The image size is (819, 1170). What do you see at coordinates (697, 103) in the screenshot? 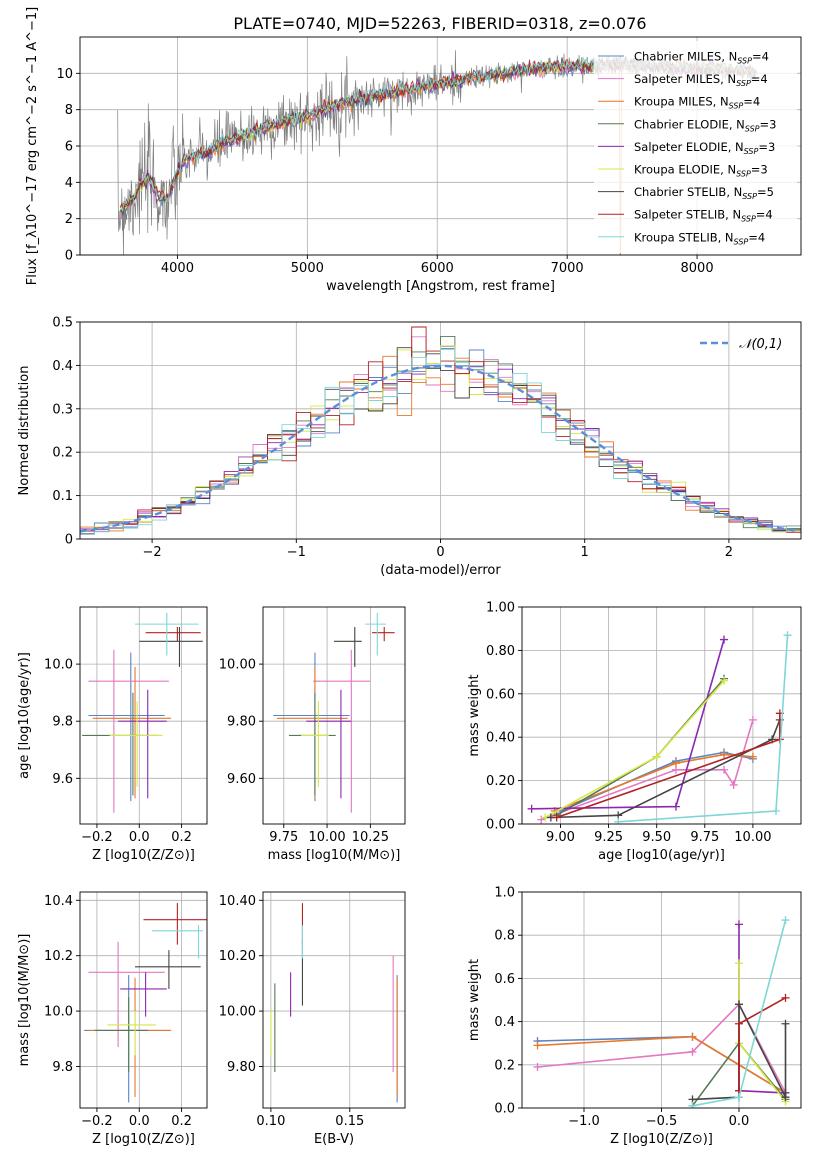
I see `legend-entry: Kroupa MILES, NSSP=4` at bounding box center [697, 103].